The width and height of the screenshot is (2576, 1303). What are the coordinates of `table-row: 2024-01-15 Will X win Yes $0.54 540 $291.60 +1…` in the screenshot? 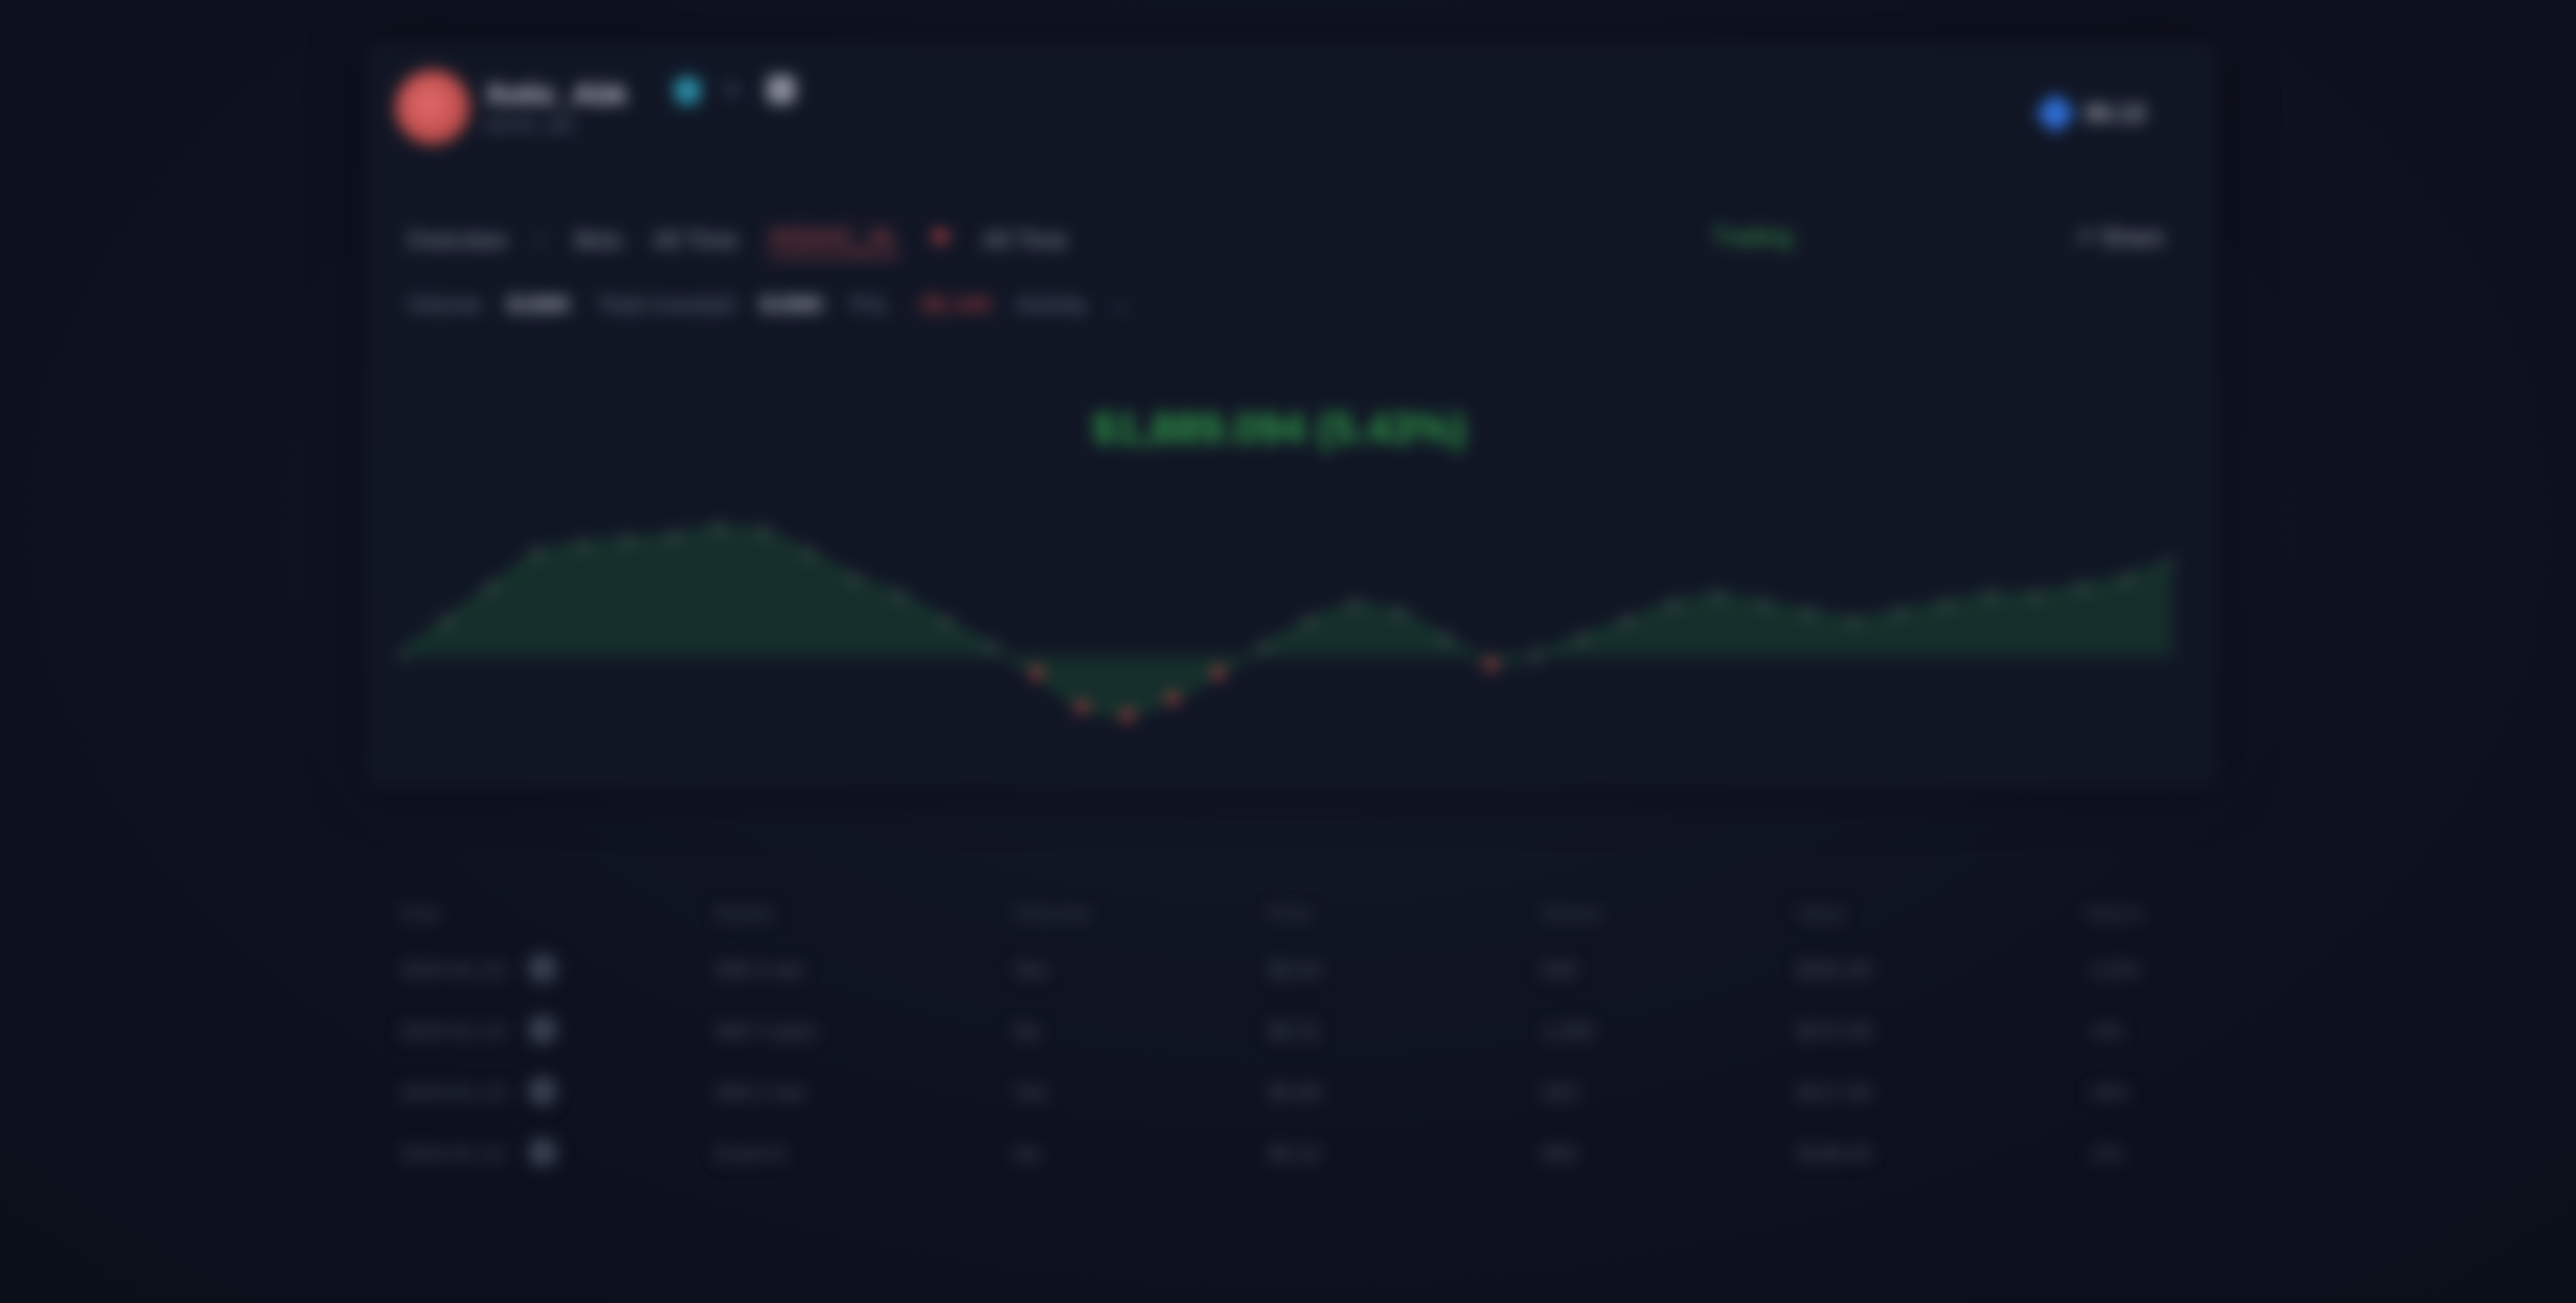 It's located at (1294, 971).